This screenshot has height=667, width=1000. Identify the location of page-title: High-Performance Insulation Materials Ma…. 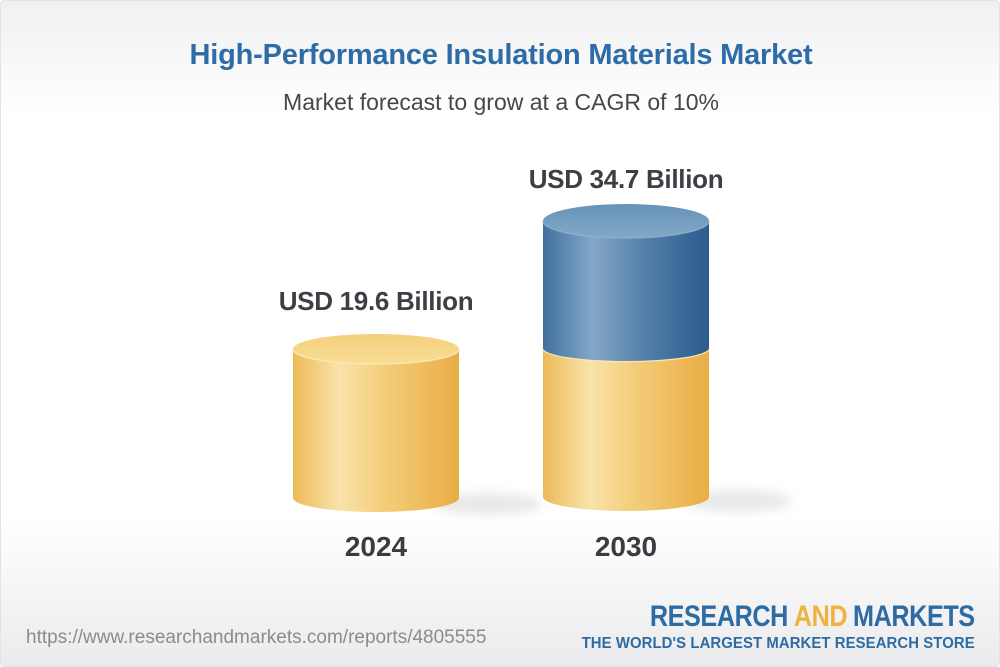
(501, 55).